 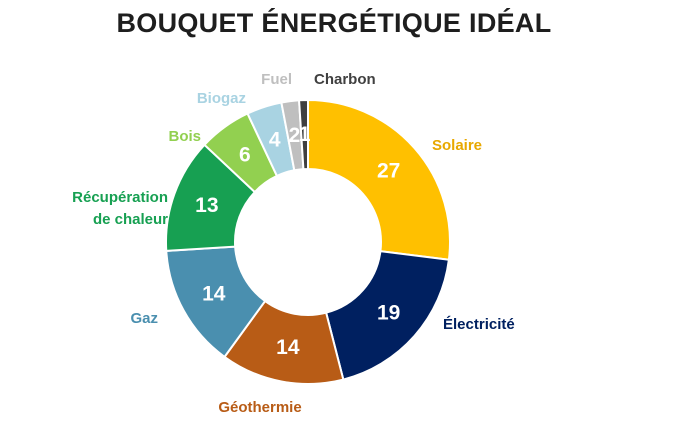 I want to click on slice-label-biogaz: Biogaz, so click(x=221, y=98).